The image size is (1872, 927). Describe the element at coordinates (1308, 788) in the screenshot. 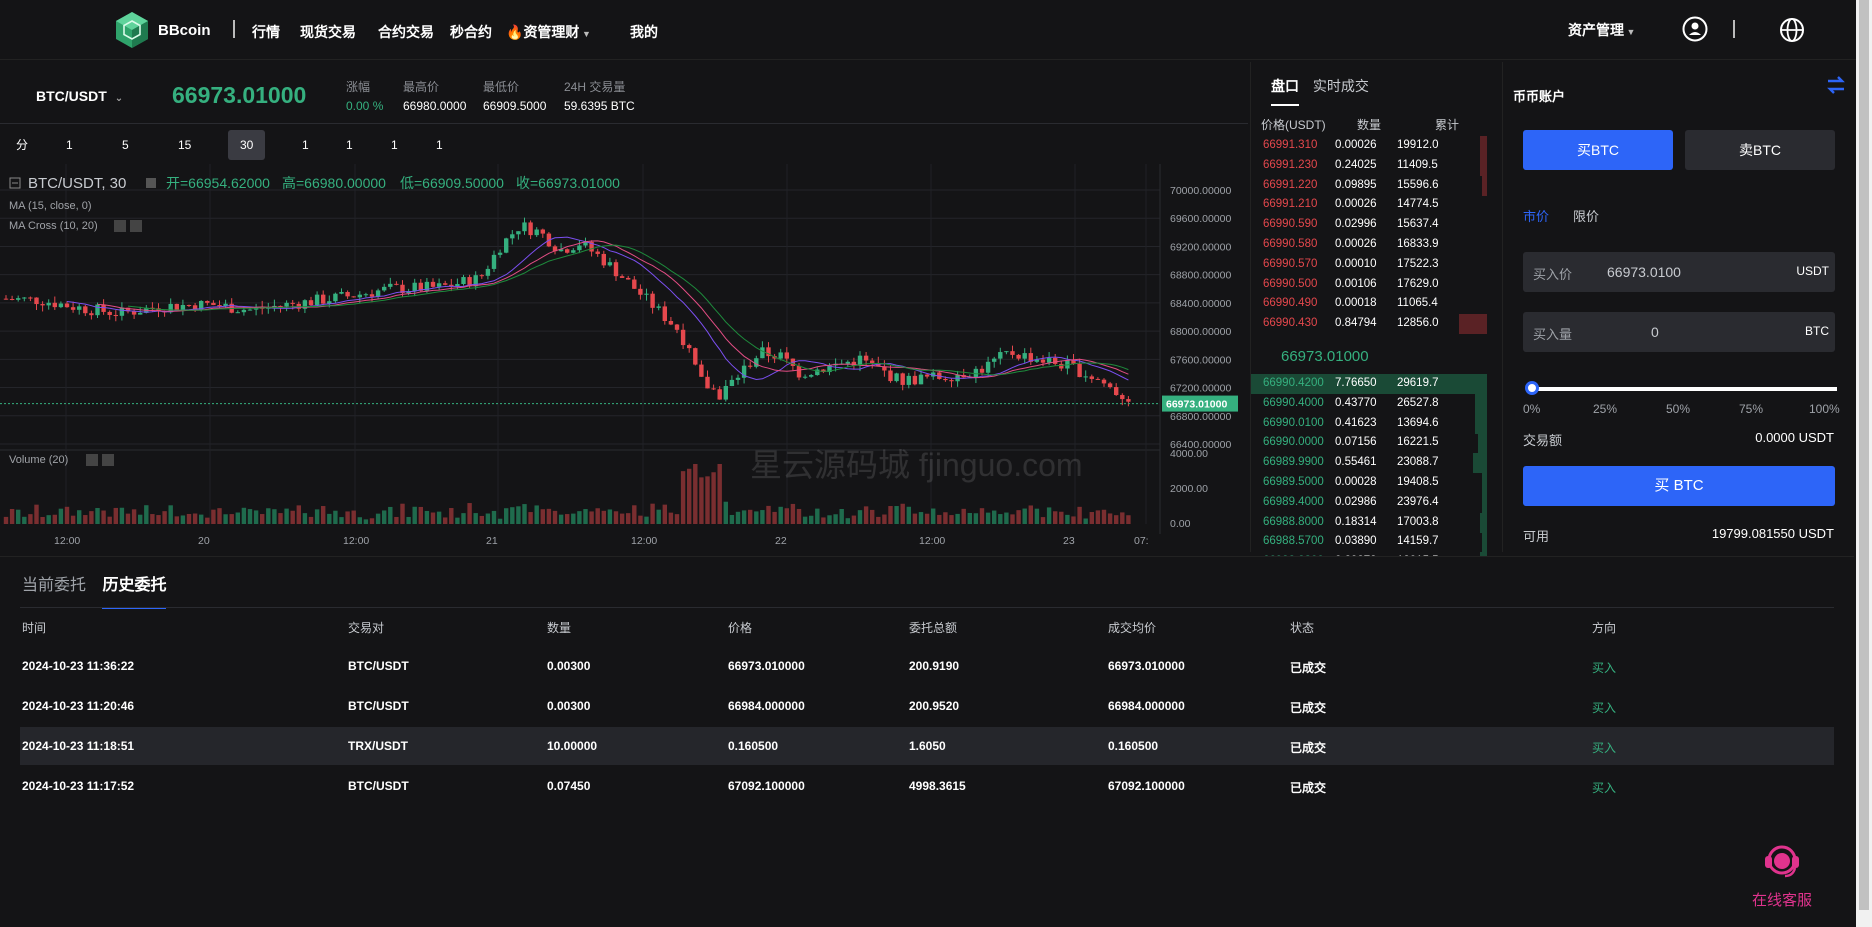

I see `order-status: 已成交` at that location.